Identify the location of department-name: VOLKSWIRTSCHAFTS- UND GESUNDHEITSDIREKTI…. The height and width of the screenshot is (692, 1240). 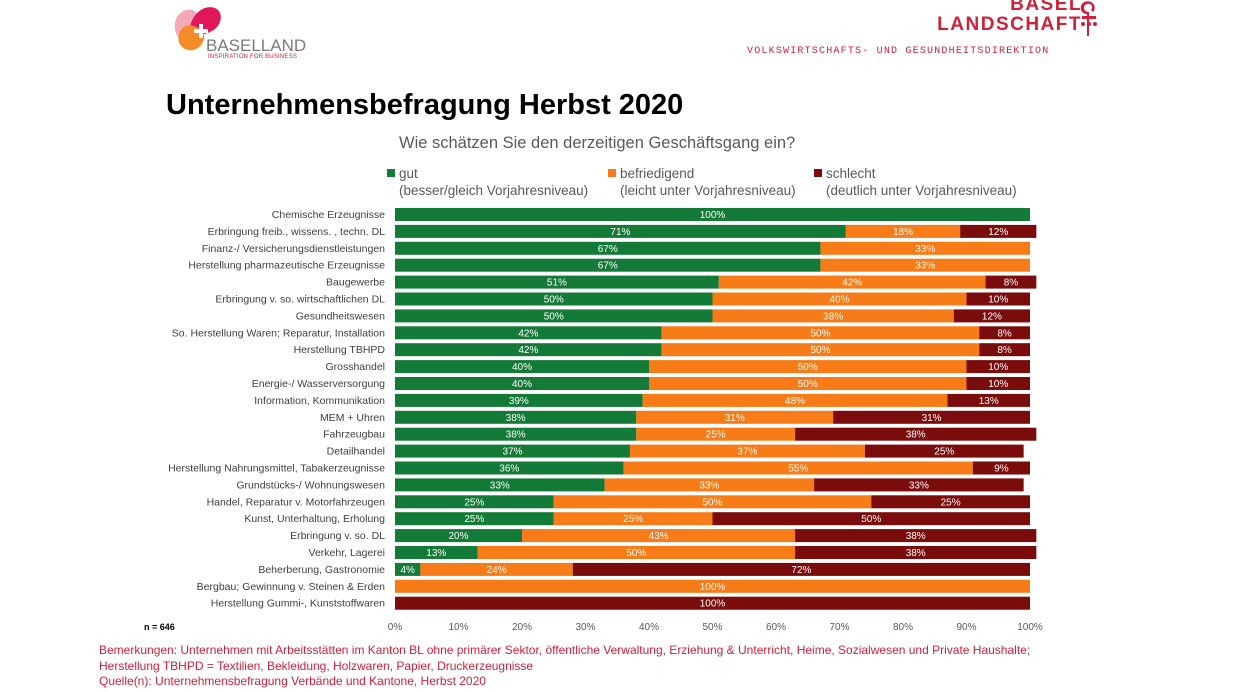
(898, 51).